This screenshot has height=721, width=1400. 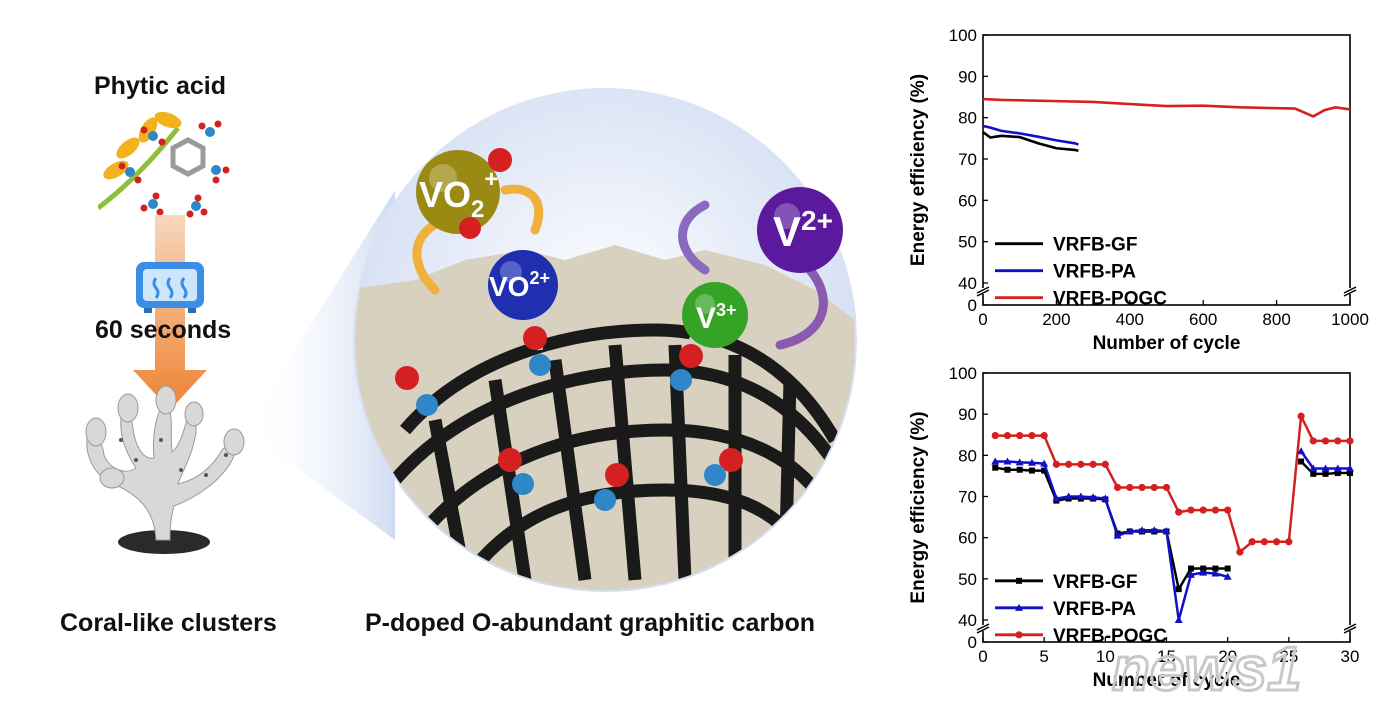 I want to click on y-tick-label: 100, so click(x=963, y=373).